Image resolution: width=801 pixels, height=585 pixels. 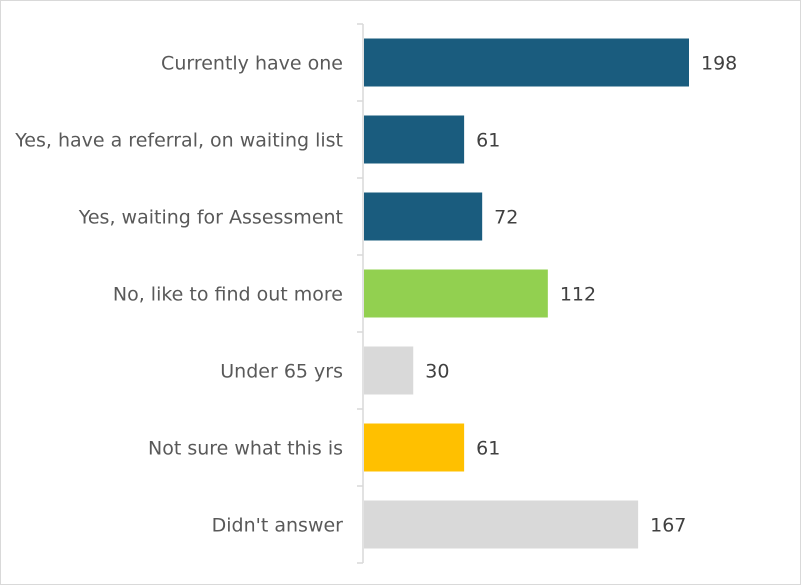 I want to click on data-label-5: 61, so click(x=488, y=449).